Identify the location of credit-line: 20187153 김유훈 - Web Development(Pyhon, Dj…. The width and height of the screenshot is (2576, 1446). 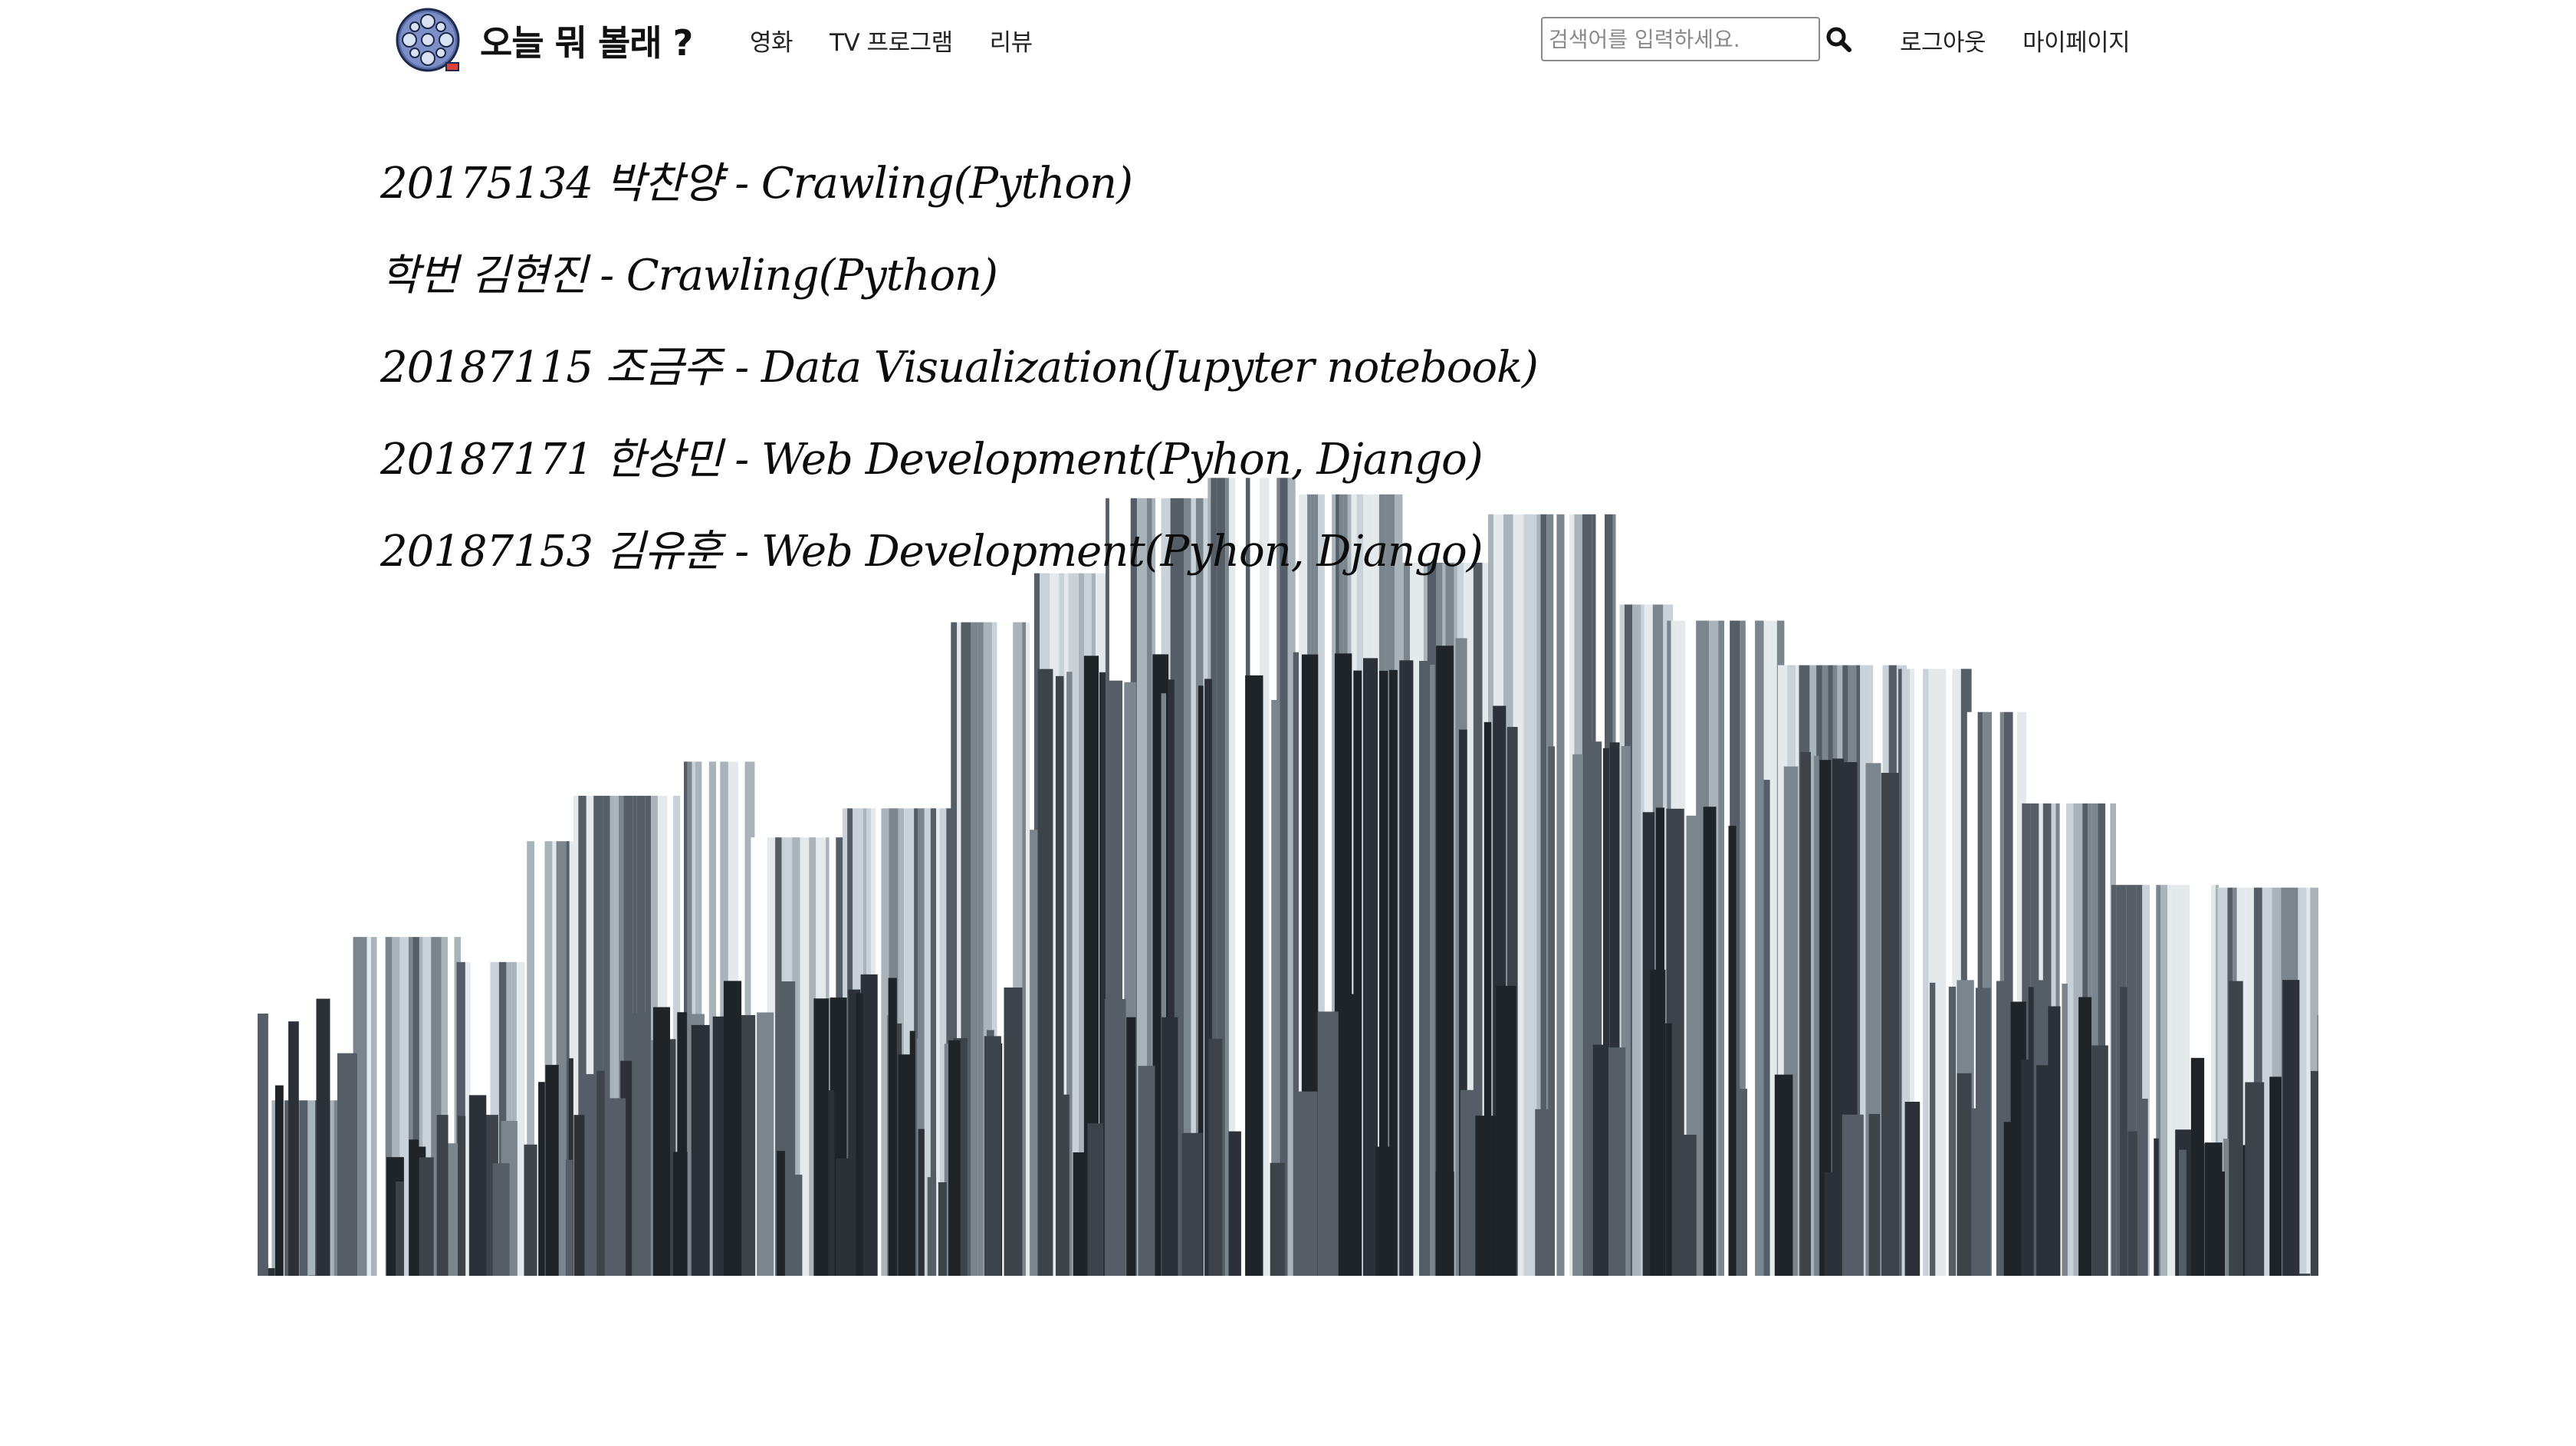
(932, 552).